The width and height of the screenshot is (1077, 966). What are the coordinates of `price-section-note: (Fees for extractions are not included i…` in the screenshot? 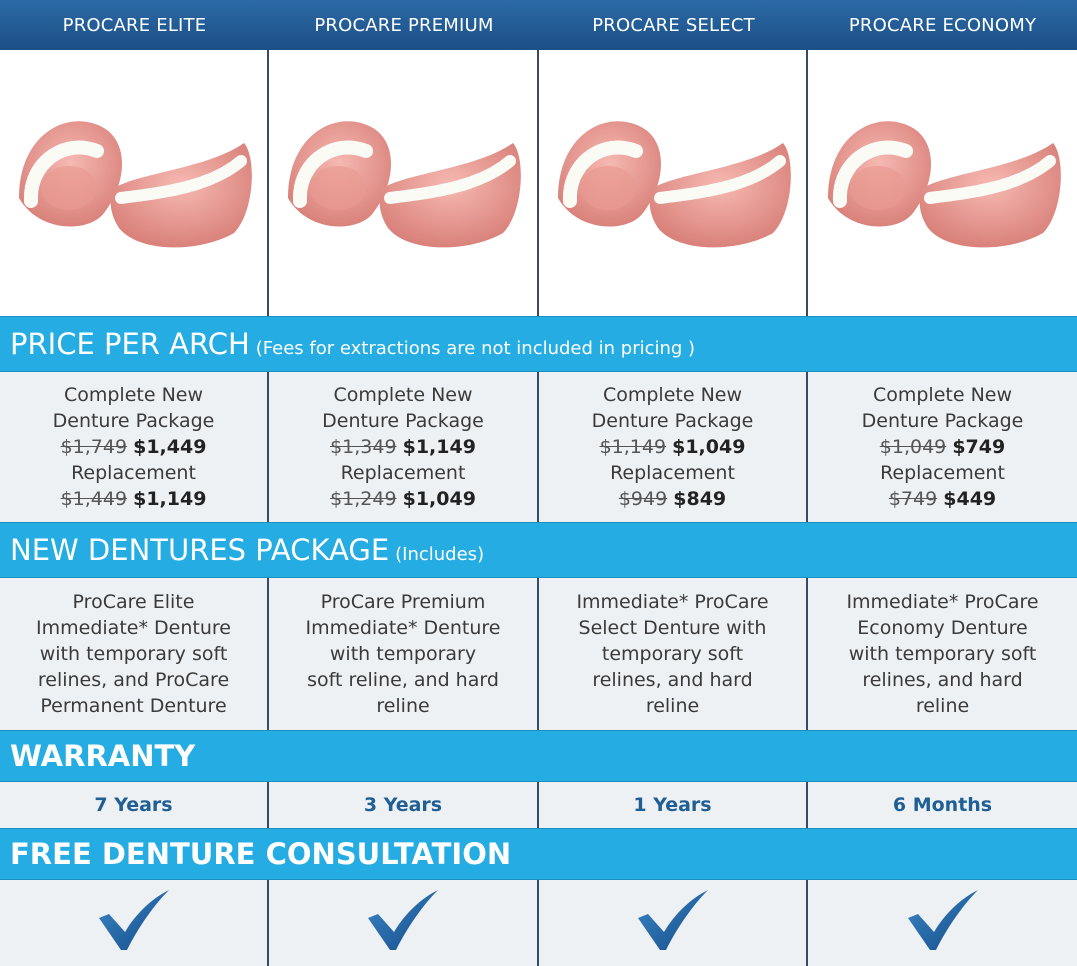 It's located at (475, 348).